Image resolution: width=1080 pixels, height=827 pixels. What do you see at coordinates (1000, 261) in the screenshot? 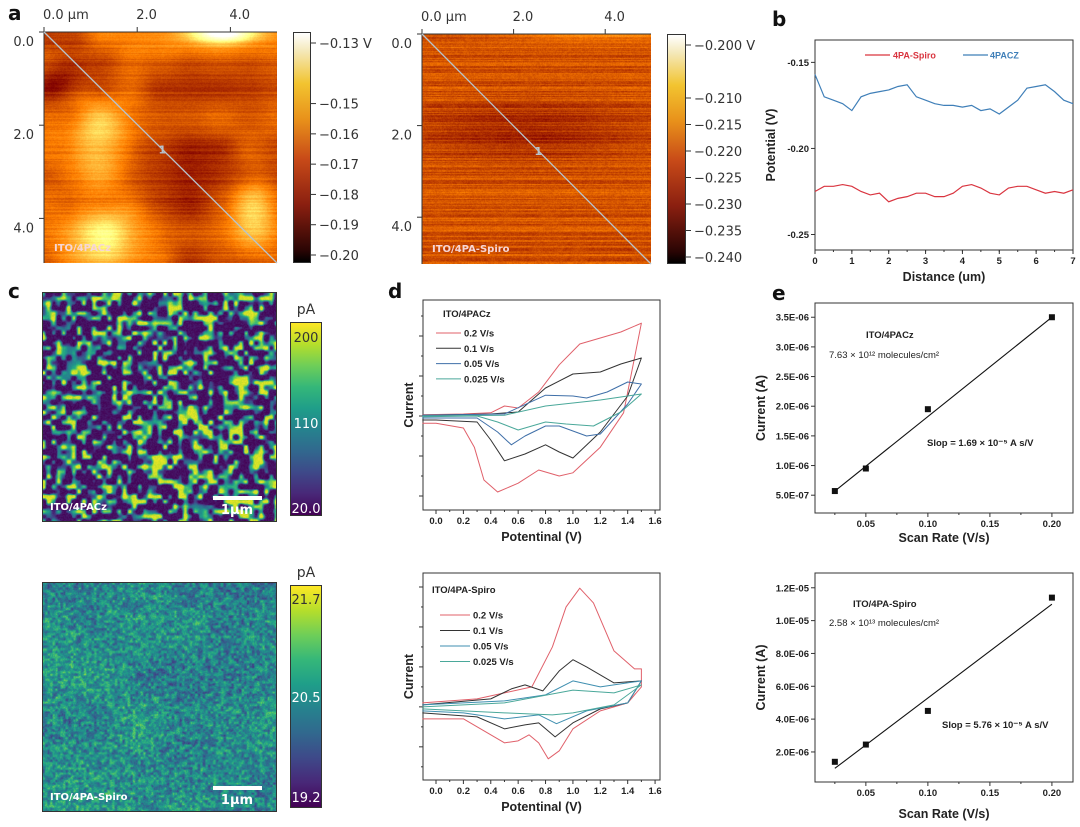
I see `x-tick-label: 5` at bounding box center [1000, 261].